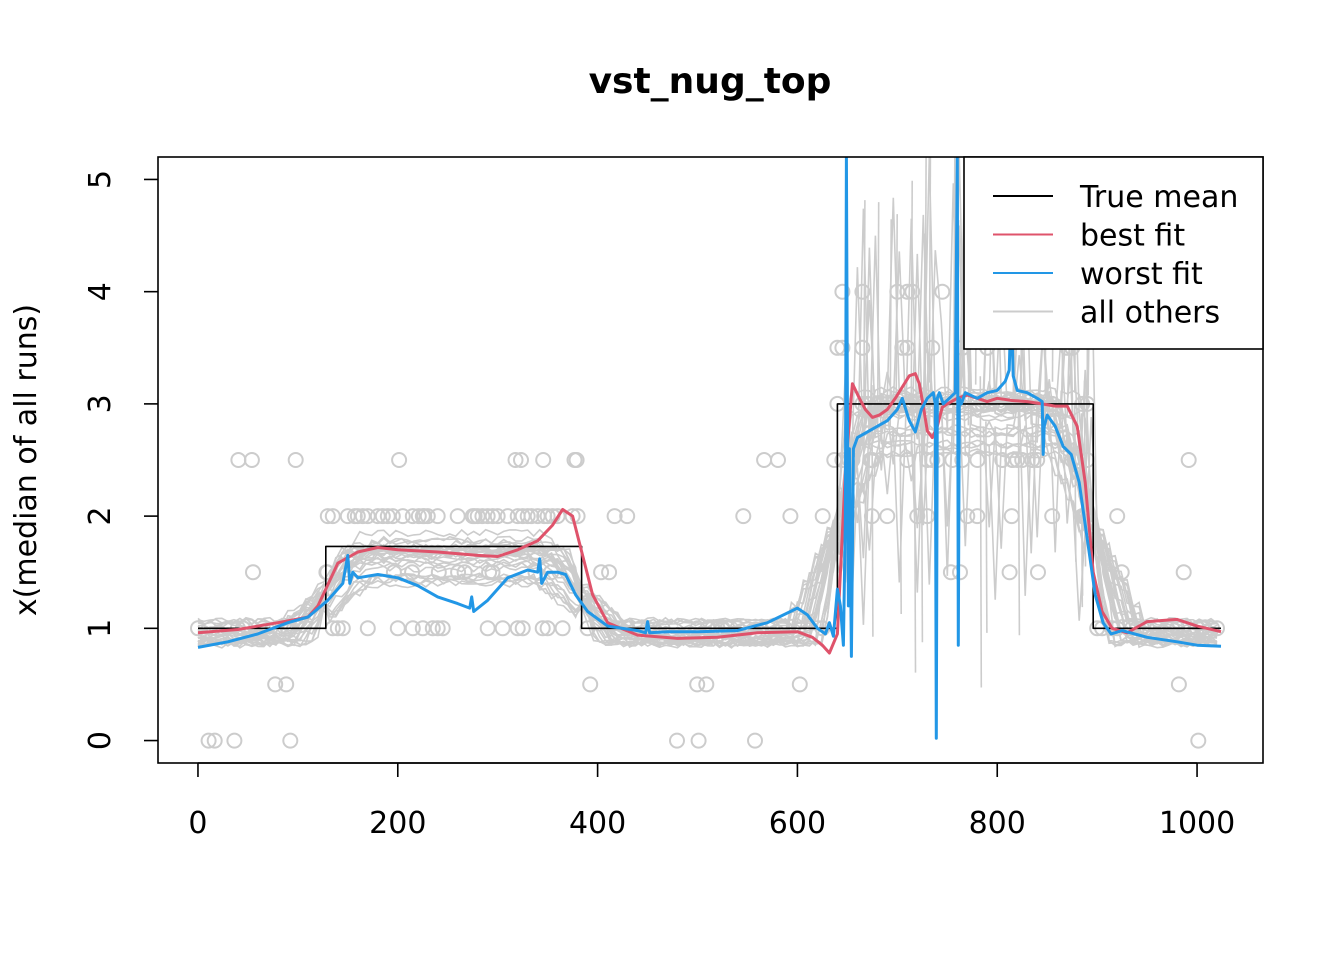  Describe the element at coordinates (1113, 253) in the screenshot. I see `legend-box` at that location.